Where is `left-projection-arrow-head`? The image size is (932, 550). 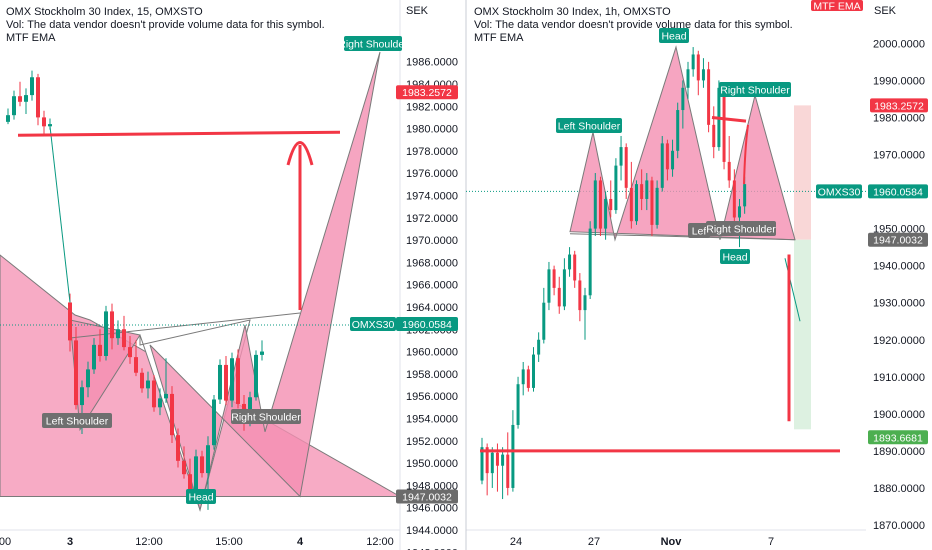
left-projection-arrow-head is located at coordinates (300, 153).